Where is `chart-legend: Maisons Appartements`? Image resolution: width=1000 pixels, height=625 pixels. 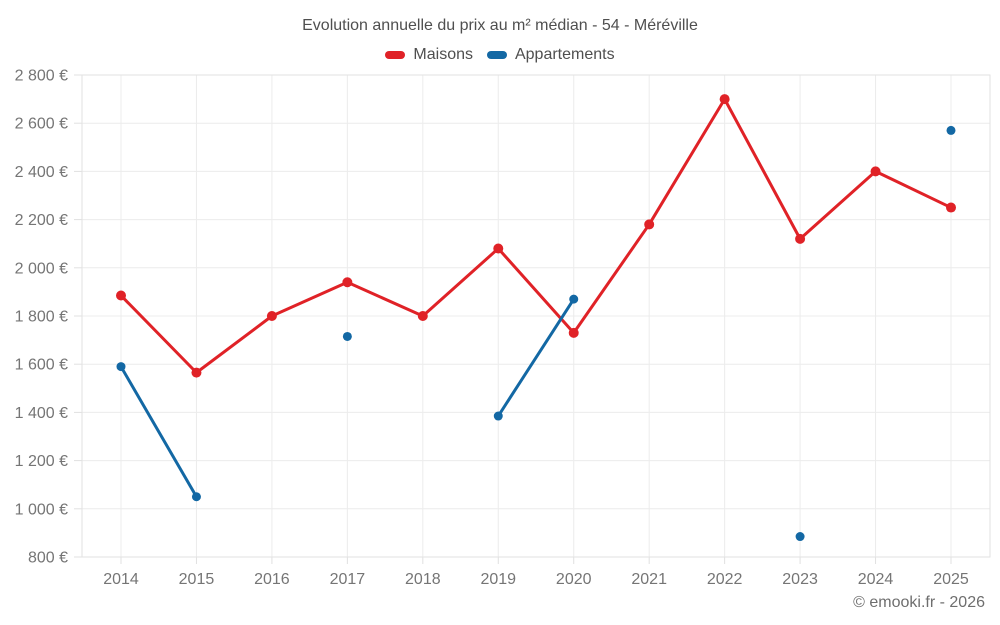 chart-legend: Maisons Appartements is located at coordinates (500, 55).